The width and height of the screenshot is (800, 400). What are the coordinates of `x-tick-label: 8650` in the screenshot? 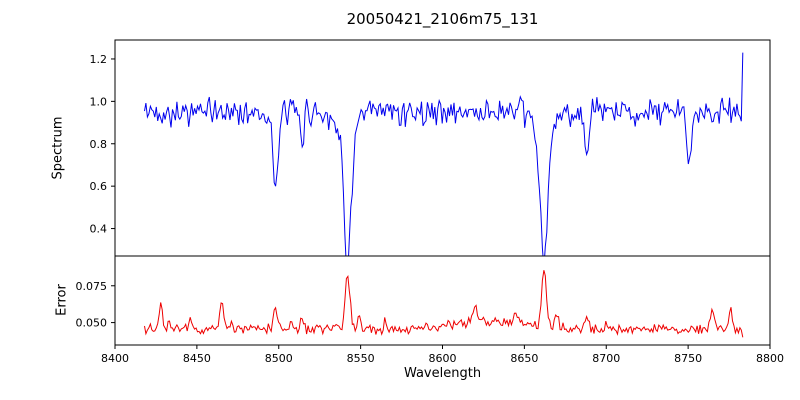 It's located at (524, 358).